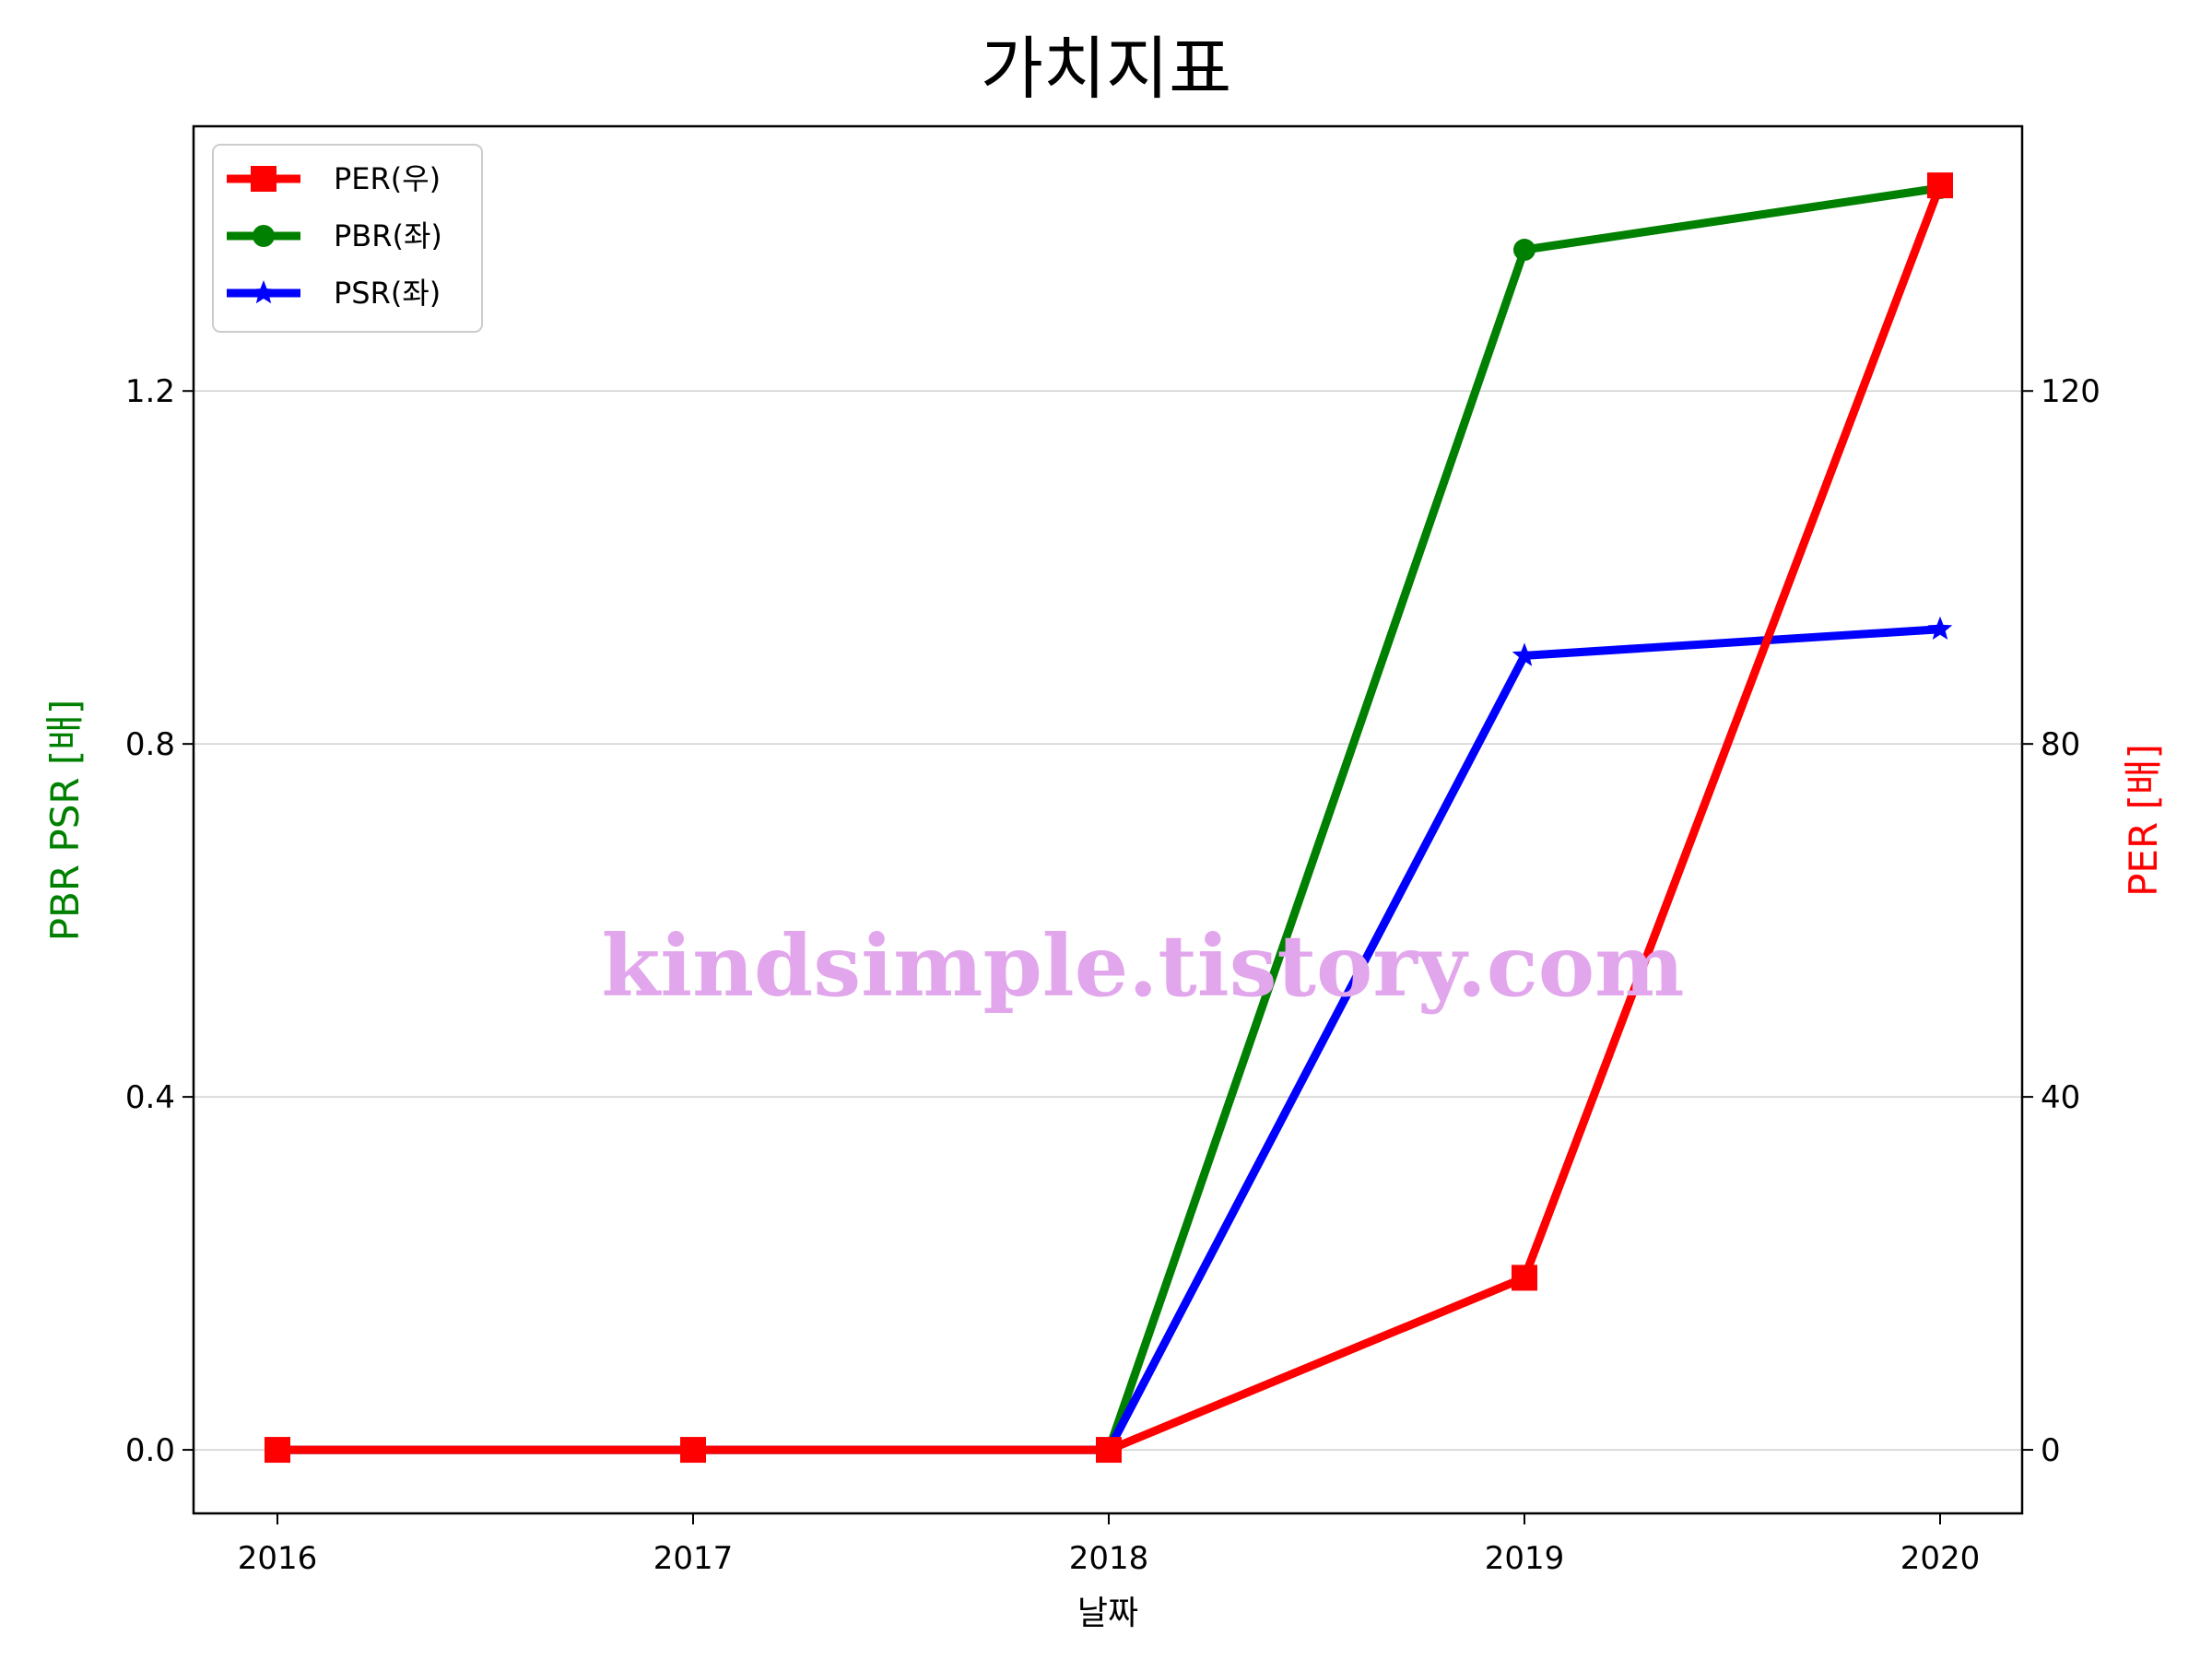  What do you see at coordinates (1107, 1613) in the screenshot?
I see `x-axis-label: 날짜` at bounding box center [1107, 1613].